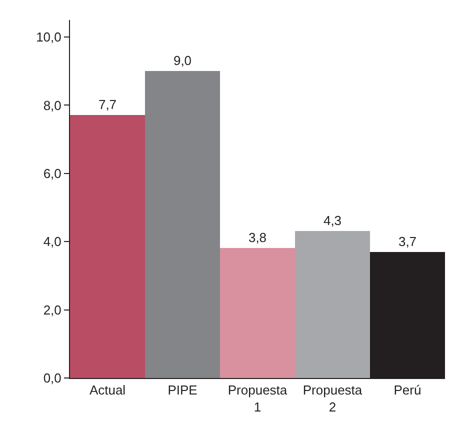 The image size is (459, 433). Describe the element at coordinates (408, 390) in the screenshot. I see `x-tick-label: Perú` at that location.